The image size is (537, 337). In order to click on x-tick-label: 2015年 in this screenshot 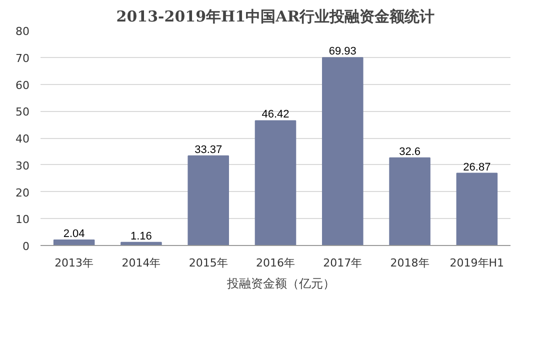, I will do `click(208, 263)`.